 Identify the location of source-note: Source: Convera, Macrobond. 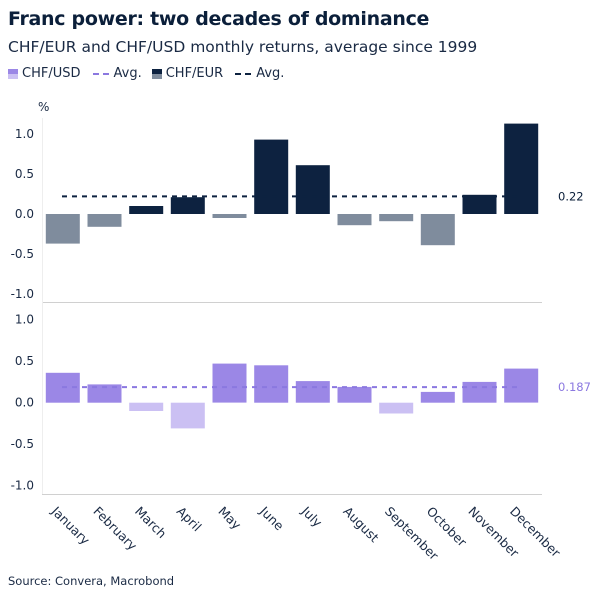
(91, 581).